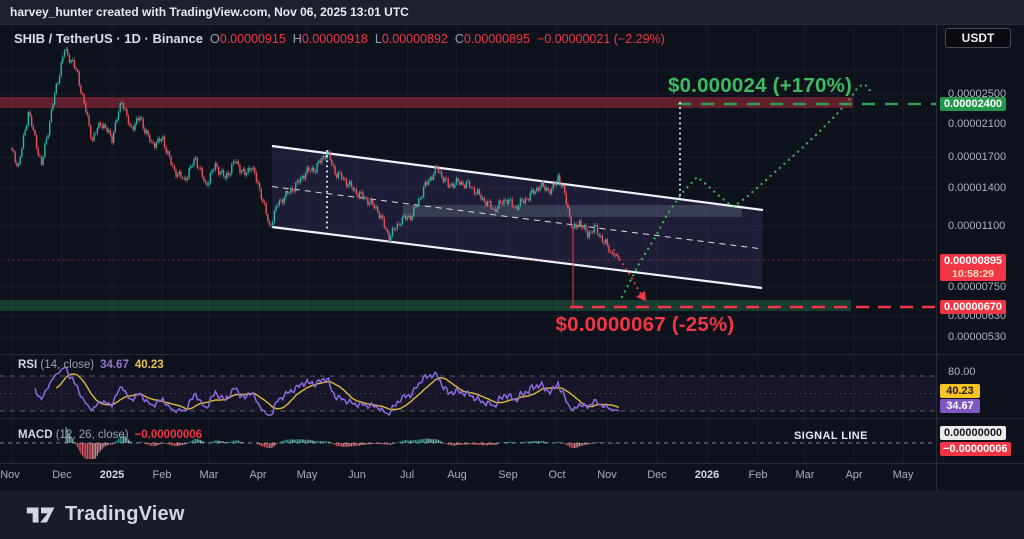 Image resolution: width=1024 pixels, height=539 pixels. I want to click on mid-supply-zone, so click(572, 211).